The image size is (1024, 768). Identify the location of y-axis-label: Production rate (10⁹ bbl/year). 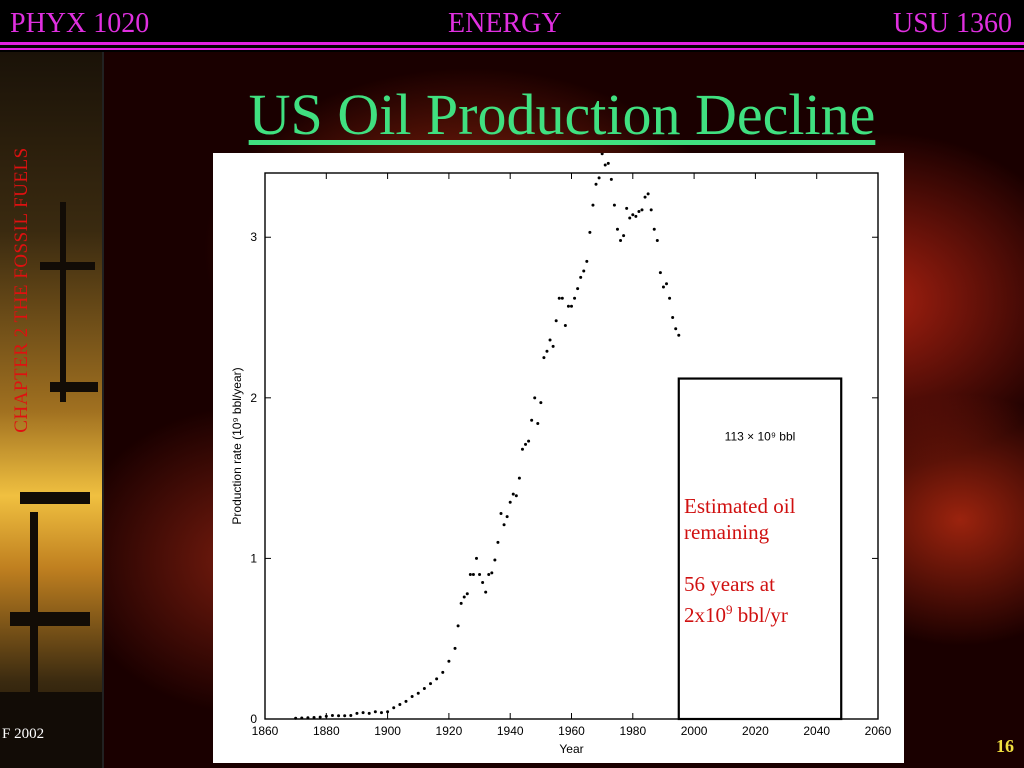
(237, 445).